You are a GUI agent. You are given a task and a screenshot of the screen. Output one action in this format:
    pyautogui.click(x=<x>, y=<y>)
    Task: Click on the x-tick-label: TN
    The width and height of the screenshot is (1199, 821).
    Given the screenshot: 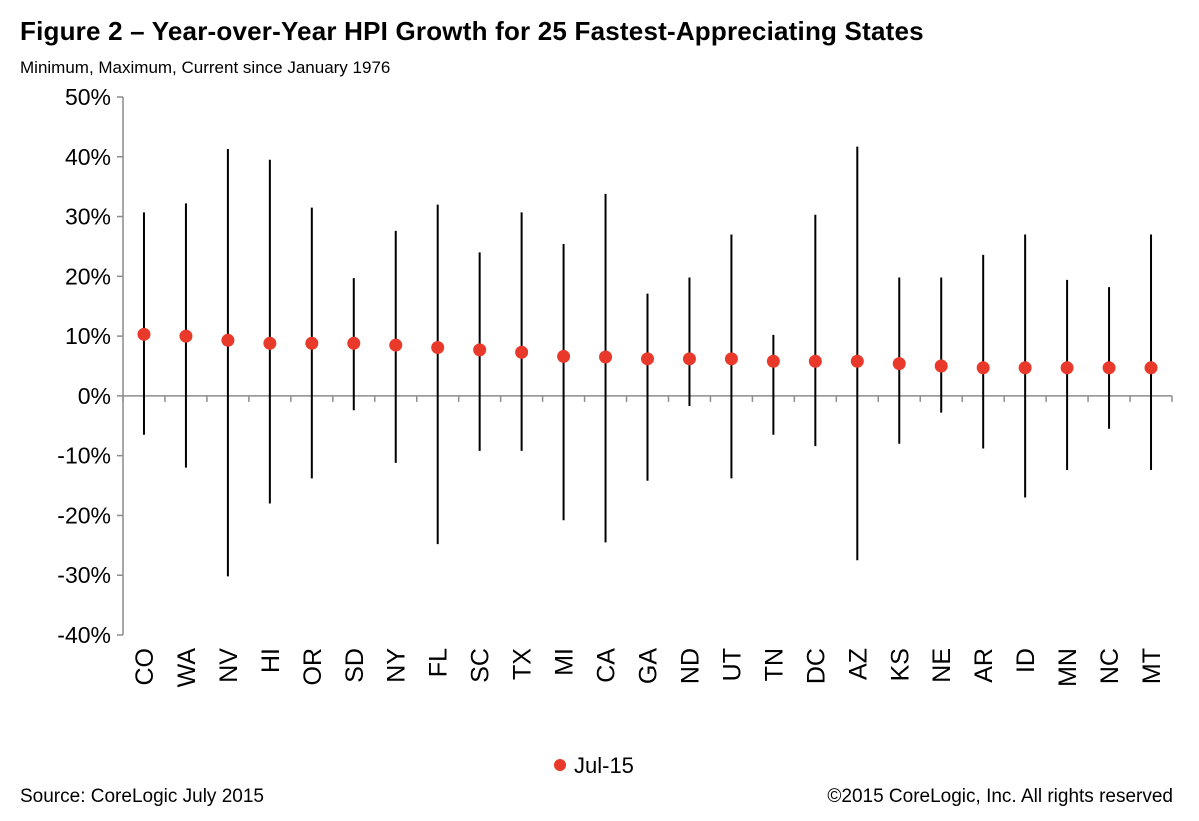 What is the action you would take?
    pyautogui.click(x=774, y=664)
    